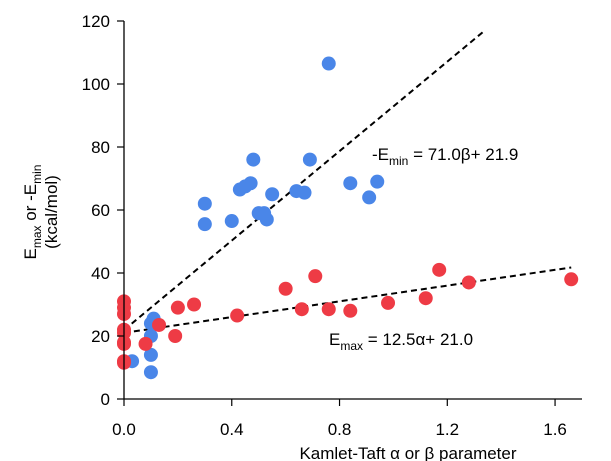 The image size is (611, 461). I want to click on x-tick-label: 1.6, so click(555, 429).